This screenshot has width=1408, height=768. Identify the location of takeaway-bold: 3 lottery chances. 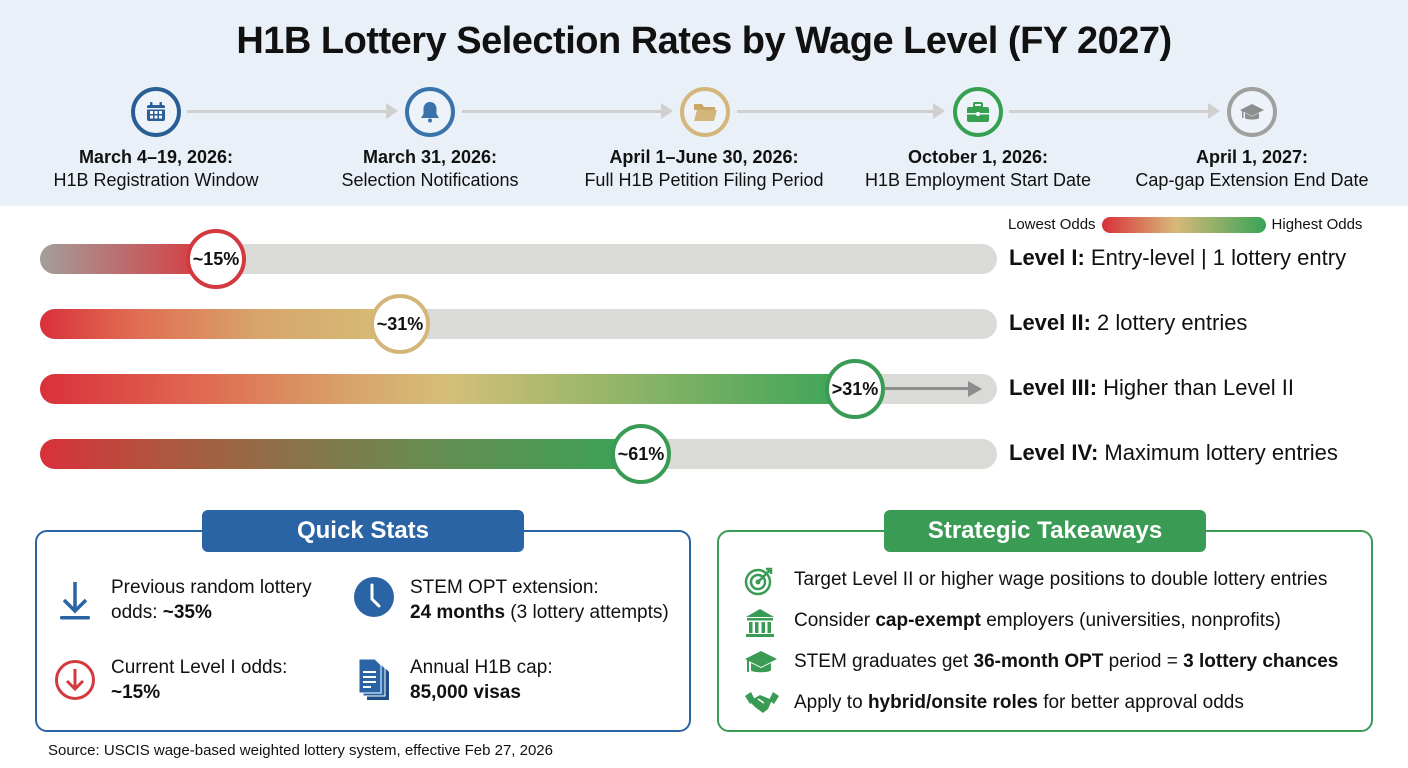
(1261, 661).